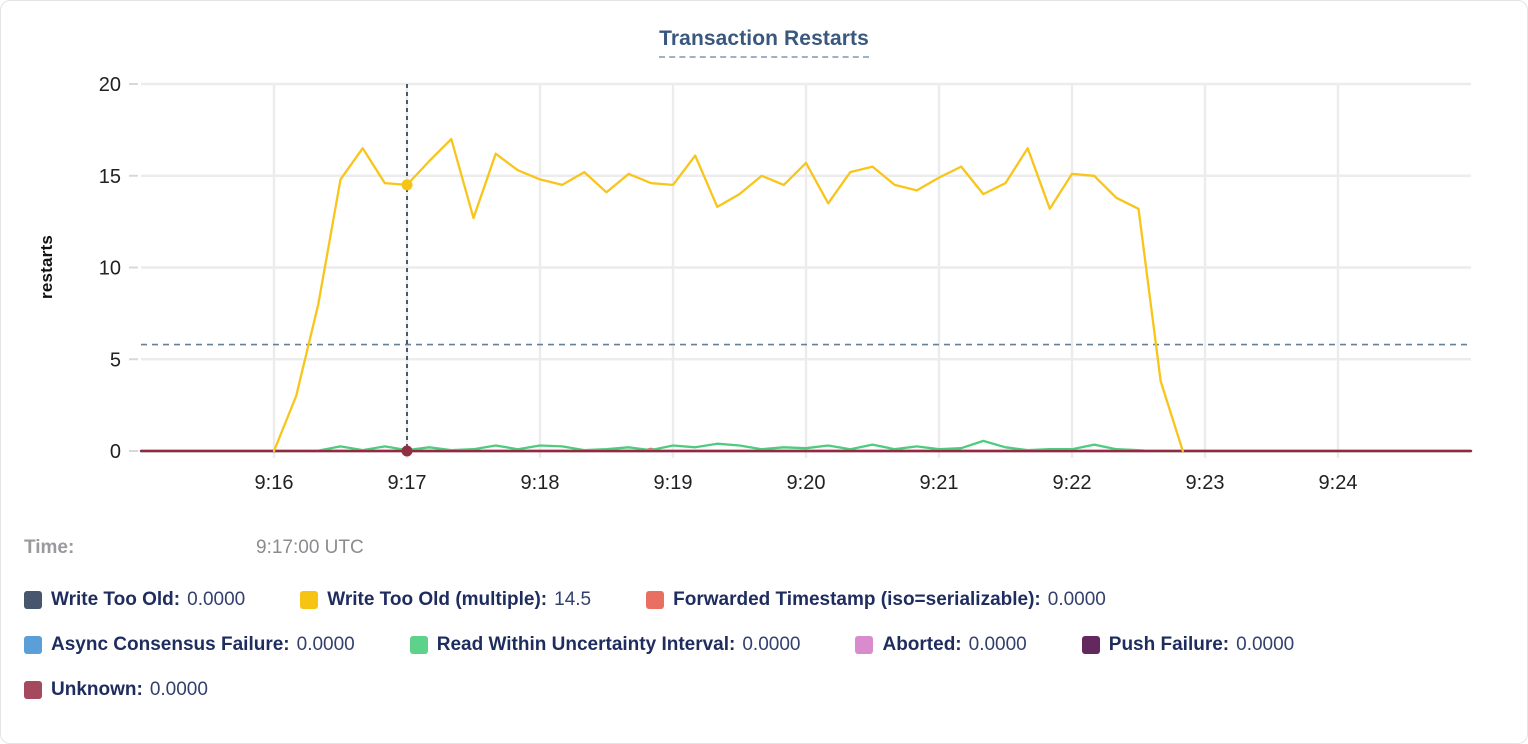 This screenshot has height=744, width=1528. I want to click on legend-item-unknown: Unknown: 0.0000, so click(116, 690).